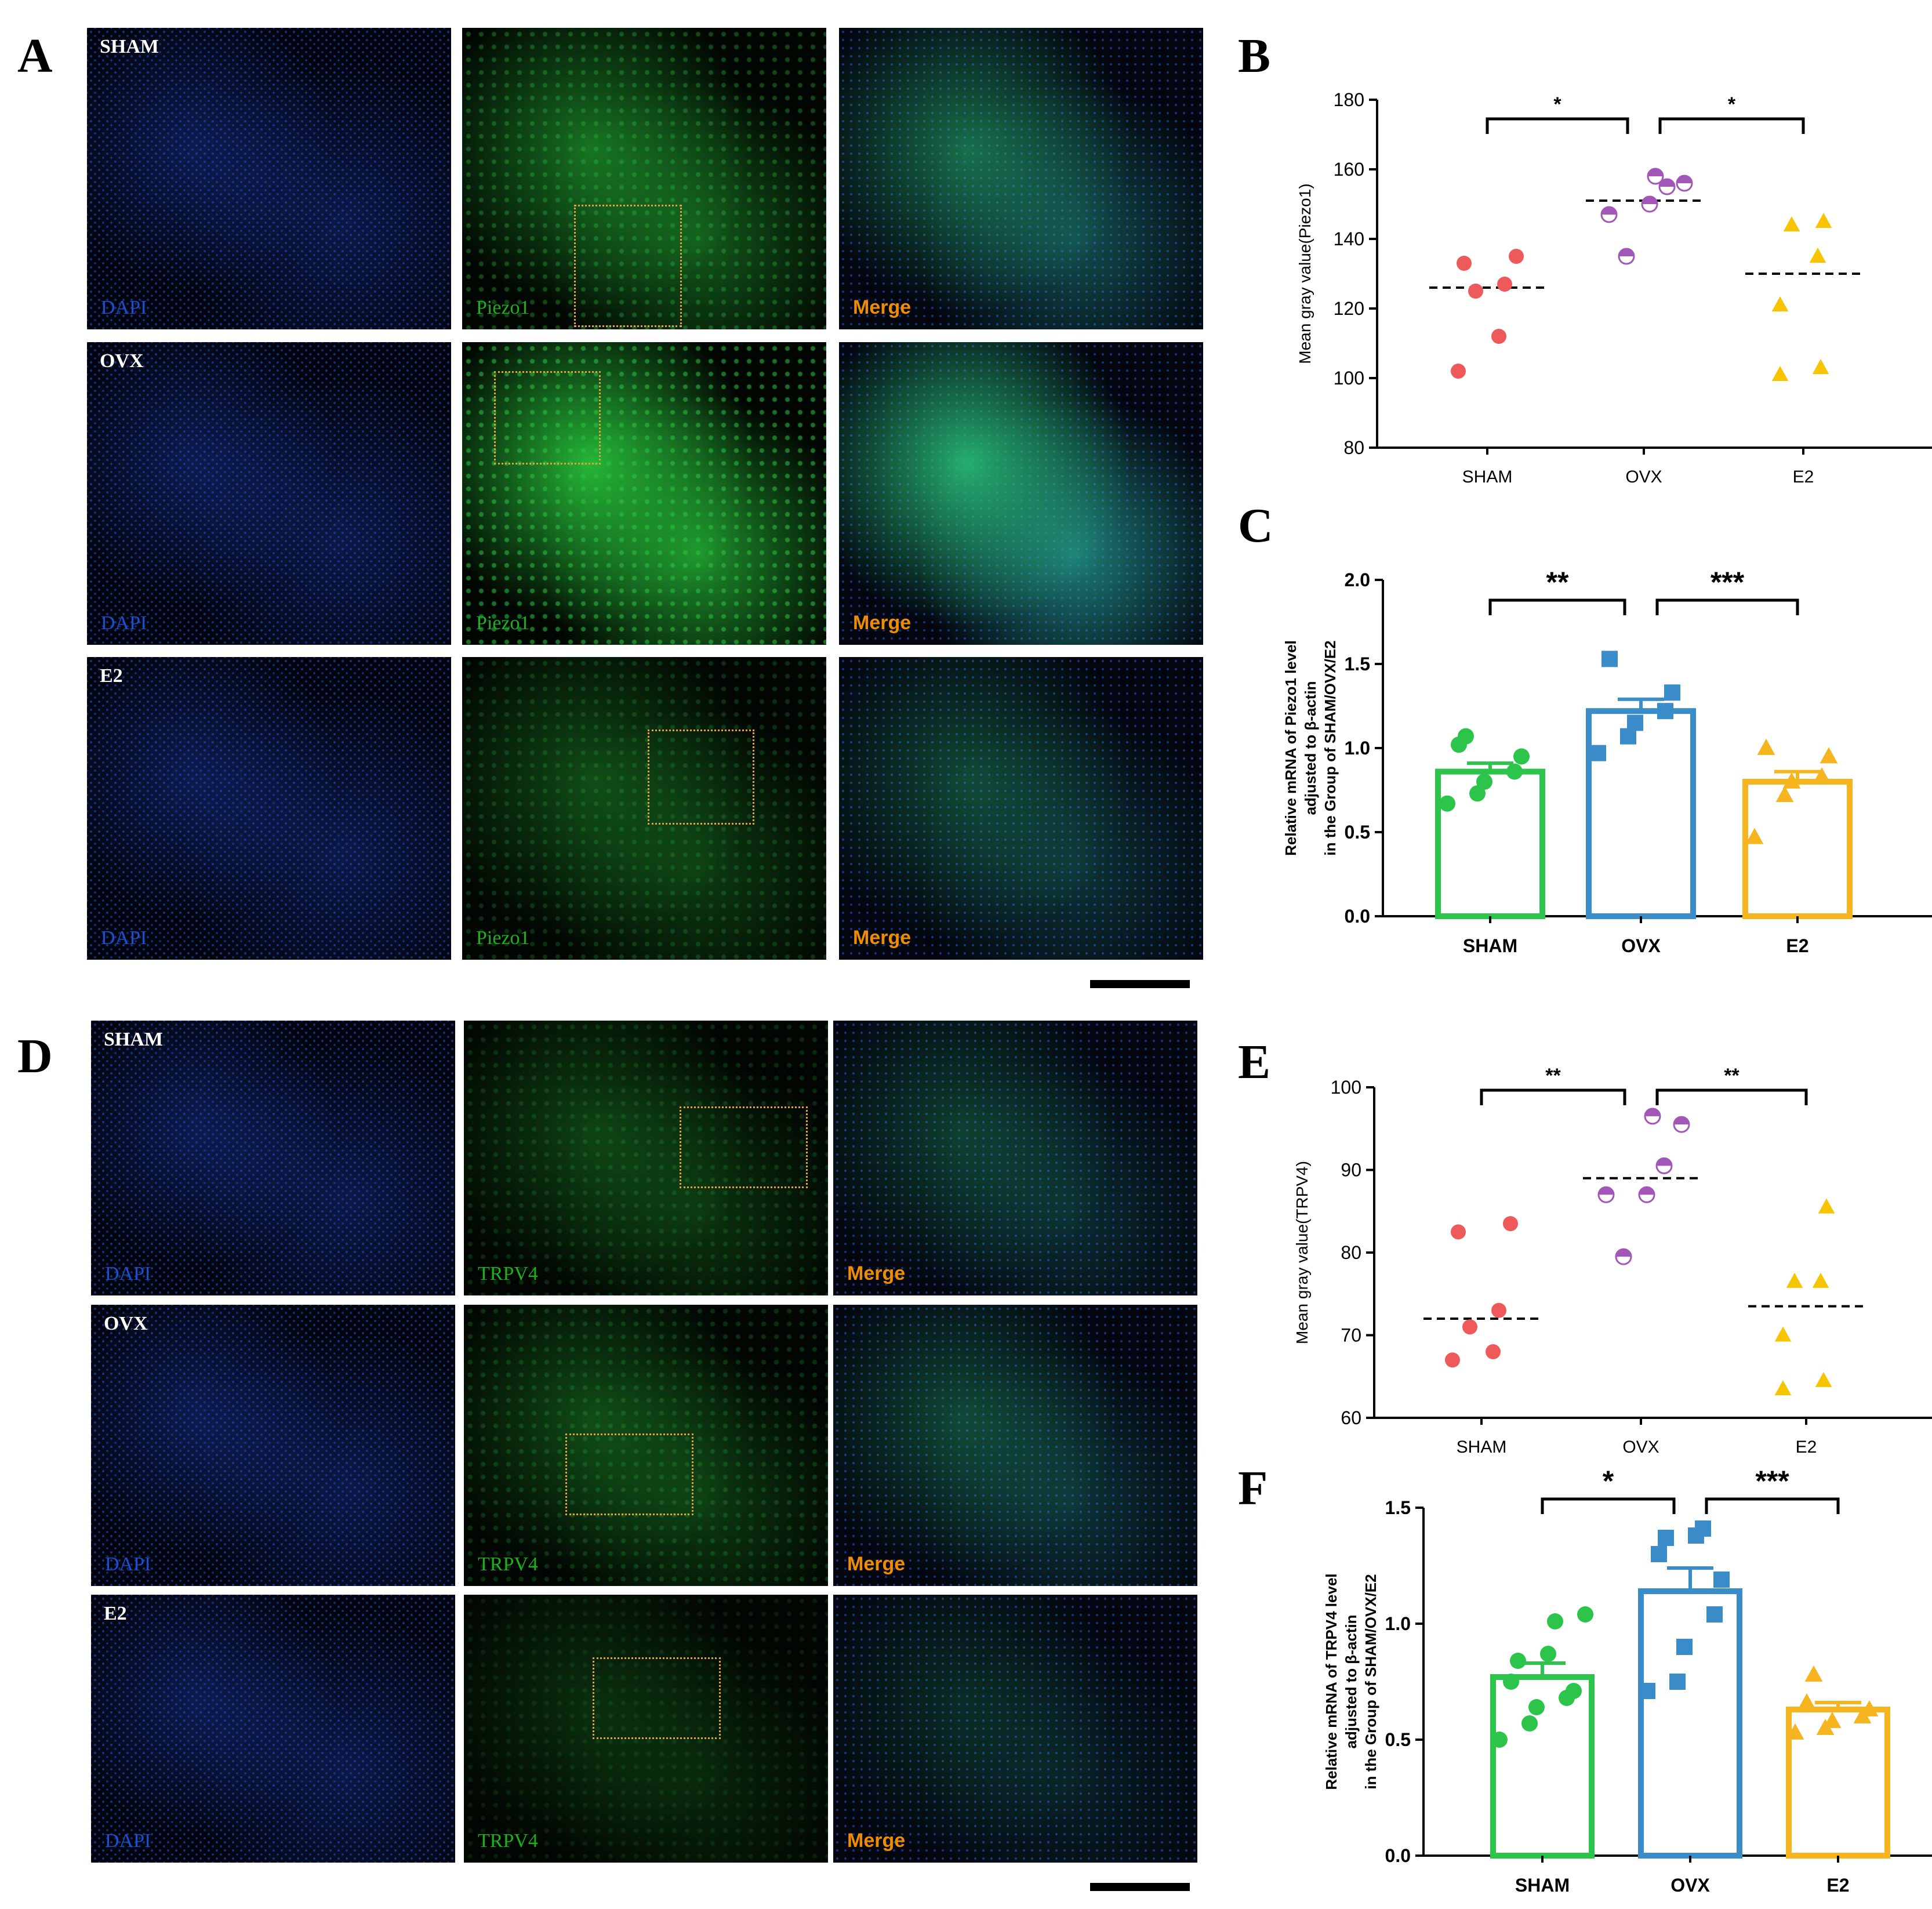 Image resolution: width=1932 pixels, height=1909 pixels. I want to click on y-tick-label: 70, so click(1351, 1335).